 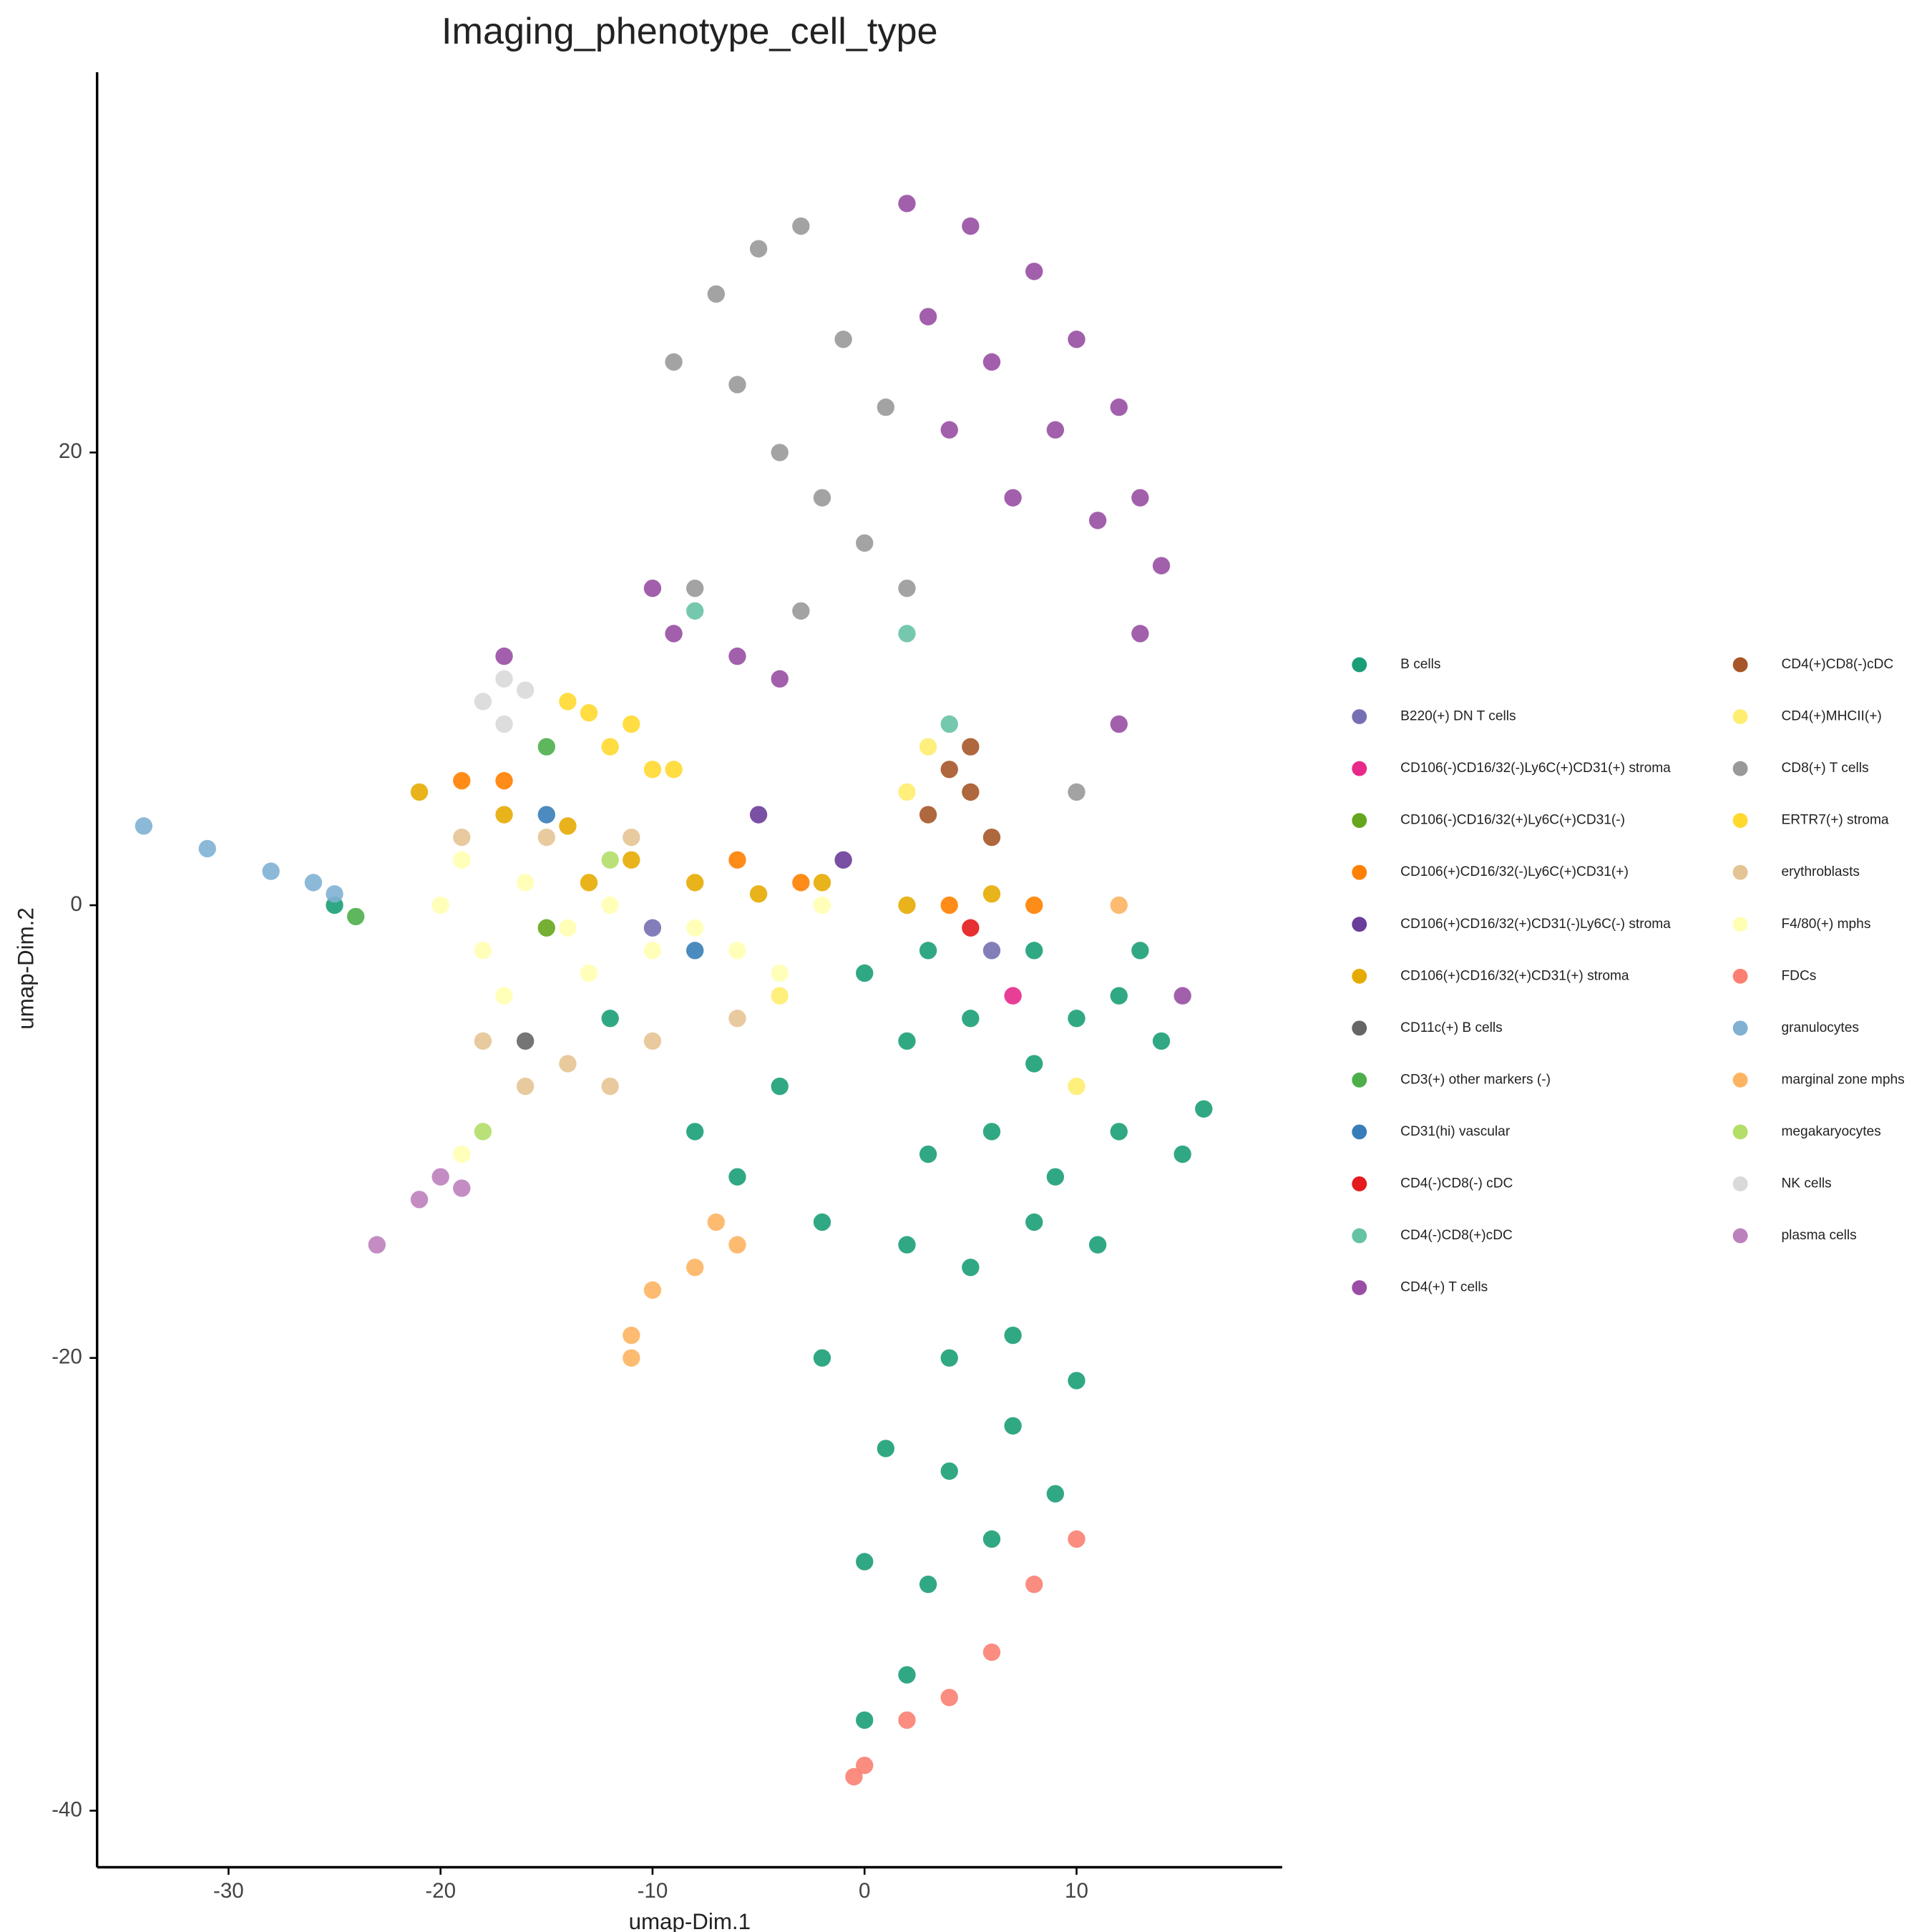 What do you see at coordinates (1818, 1235) in the screenshot?
I see `legend-label: plasma cells` at bounding box center [1818, 1235].